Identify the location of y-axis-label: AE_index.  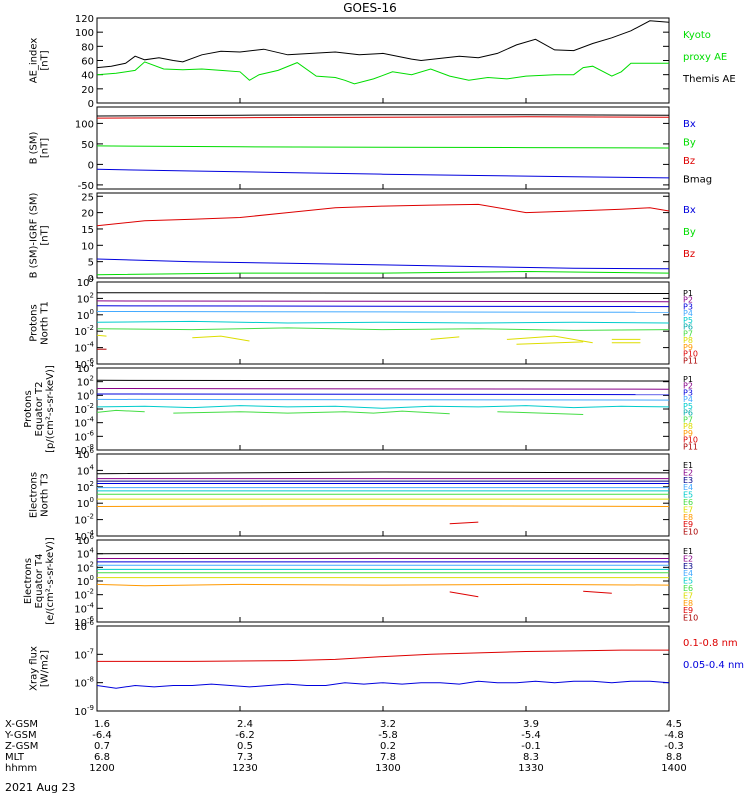
(34, 61).